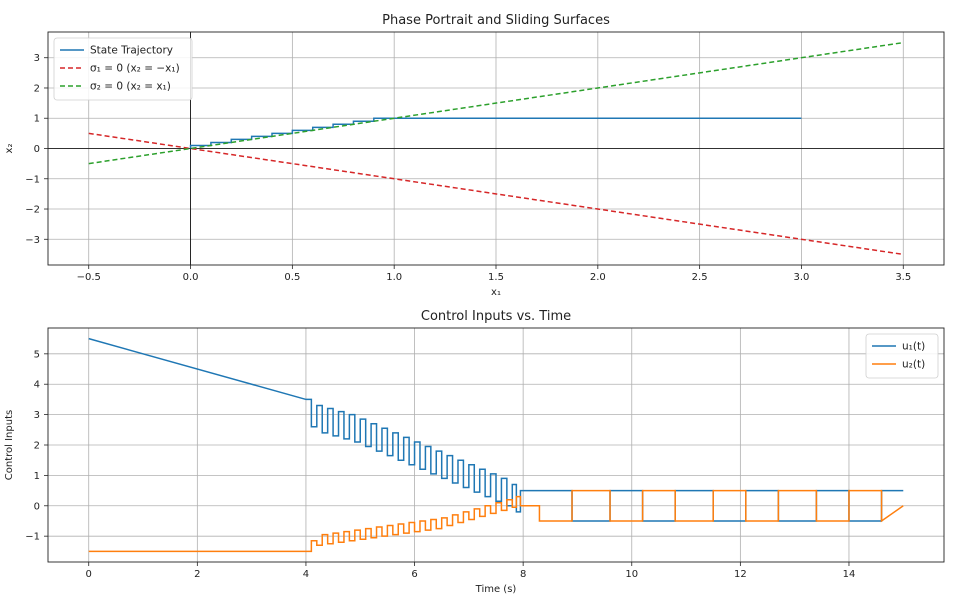  I want to click on chart-title: Phase Portrait and Sliding Surfaces, so click(496, 20).